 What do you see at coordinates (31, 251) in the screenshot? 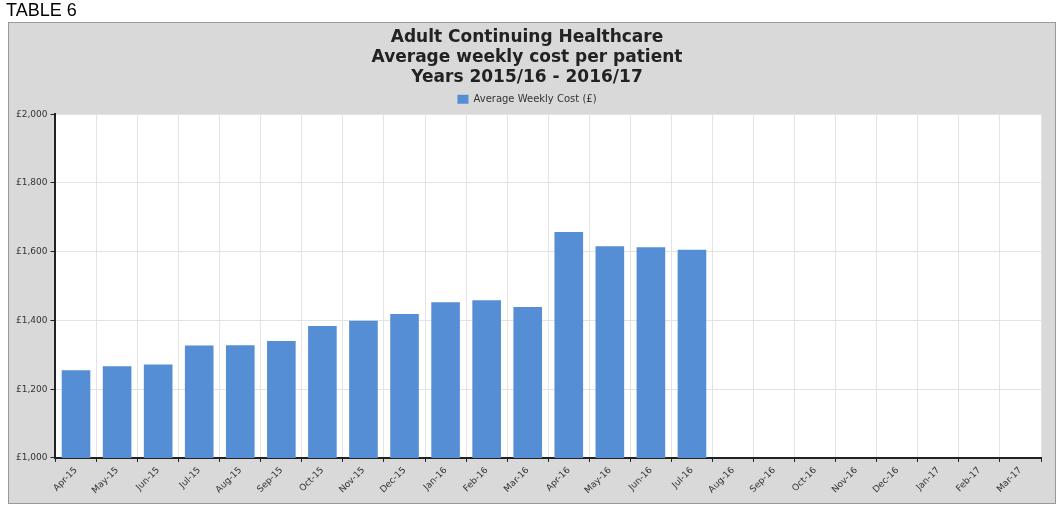
I see `y-tick-label: £1,600` at bounding box center [31, 251].